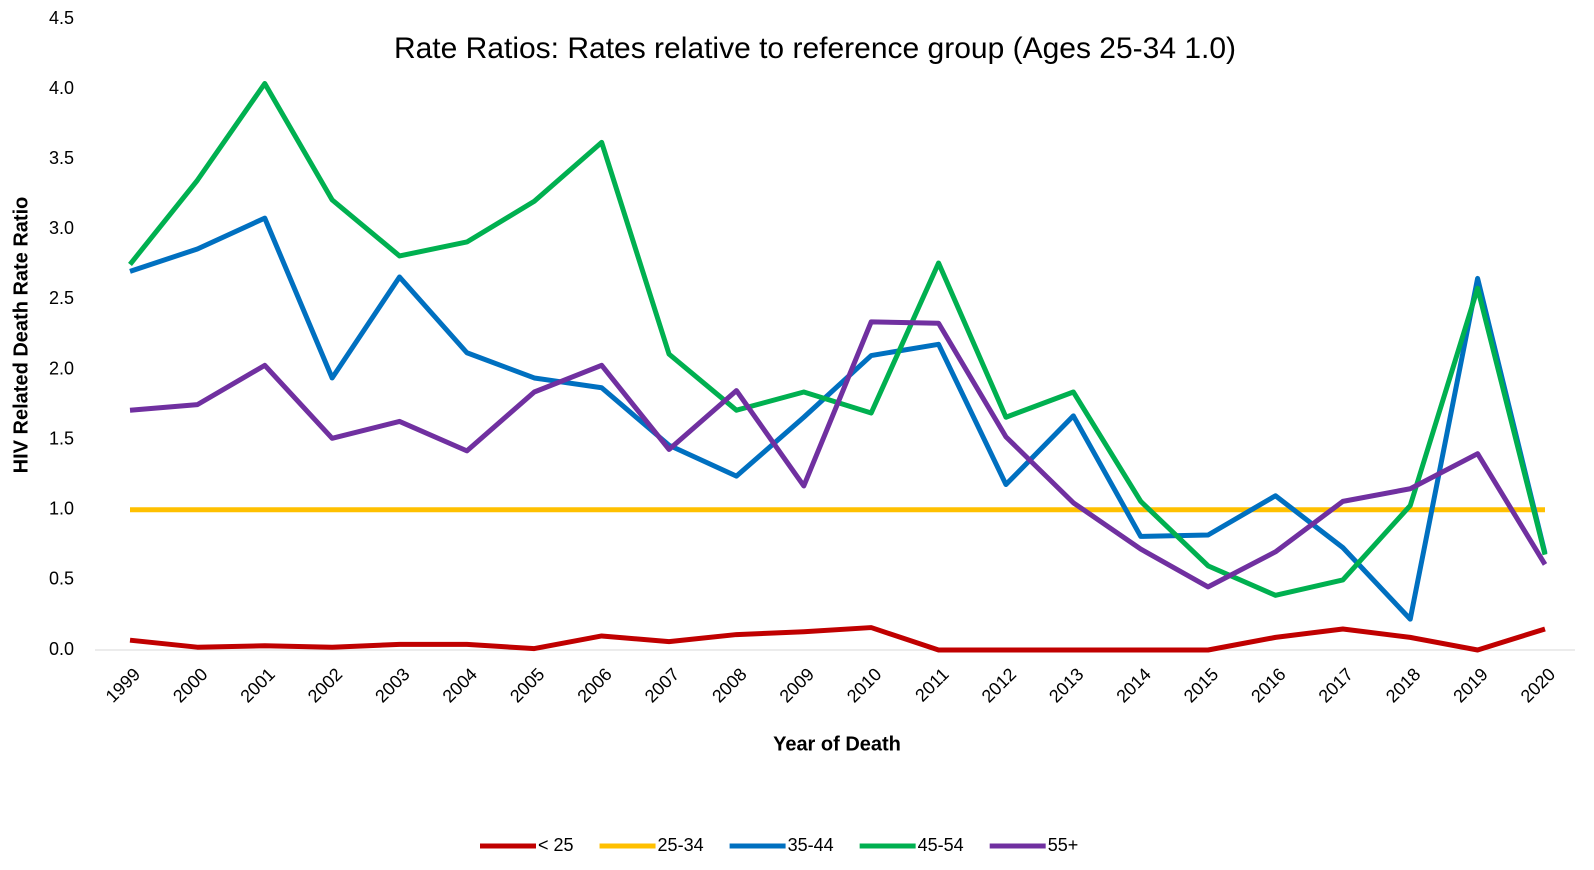 The image size is (1594, 870). Describe the element at coordinates (61, 649) in the screenshot. I see `y-tick-label: 0.0` at that location.